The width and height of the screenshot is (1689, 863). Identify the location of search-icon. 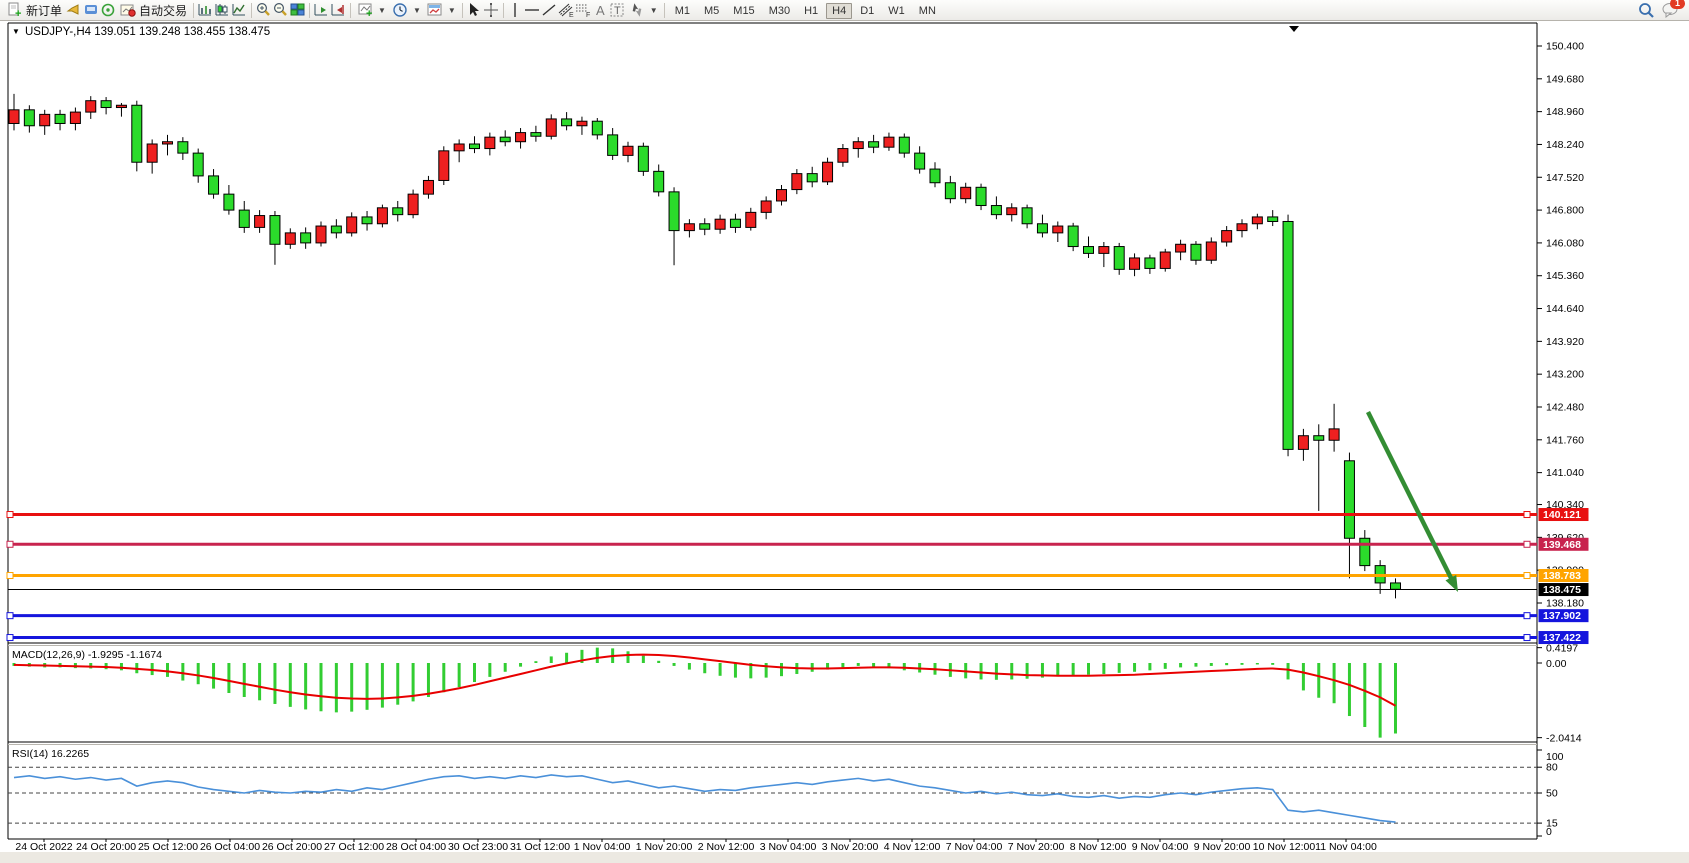
(1645, 10).